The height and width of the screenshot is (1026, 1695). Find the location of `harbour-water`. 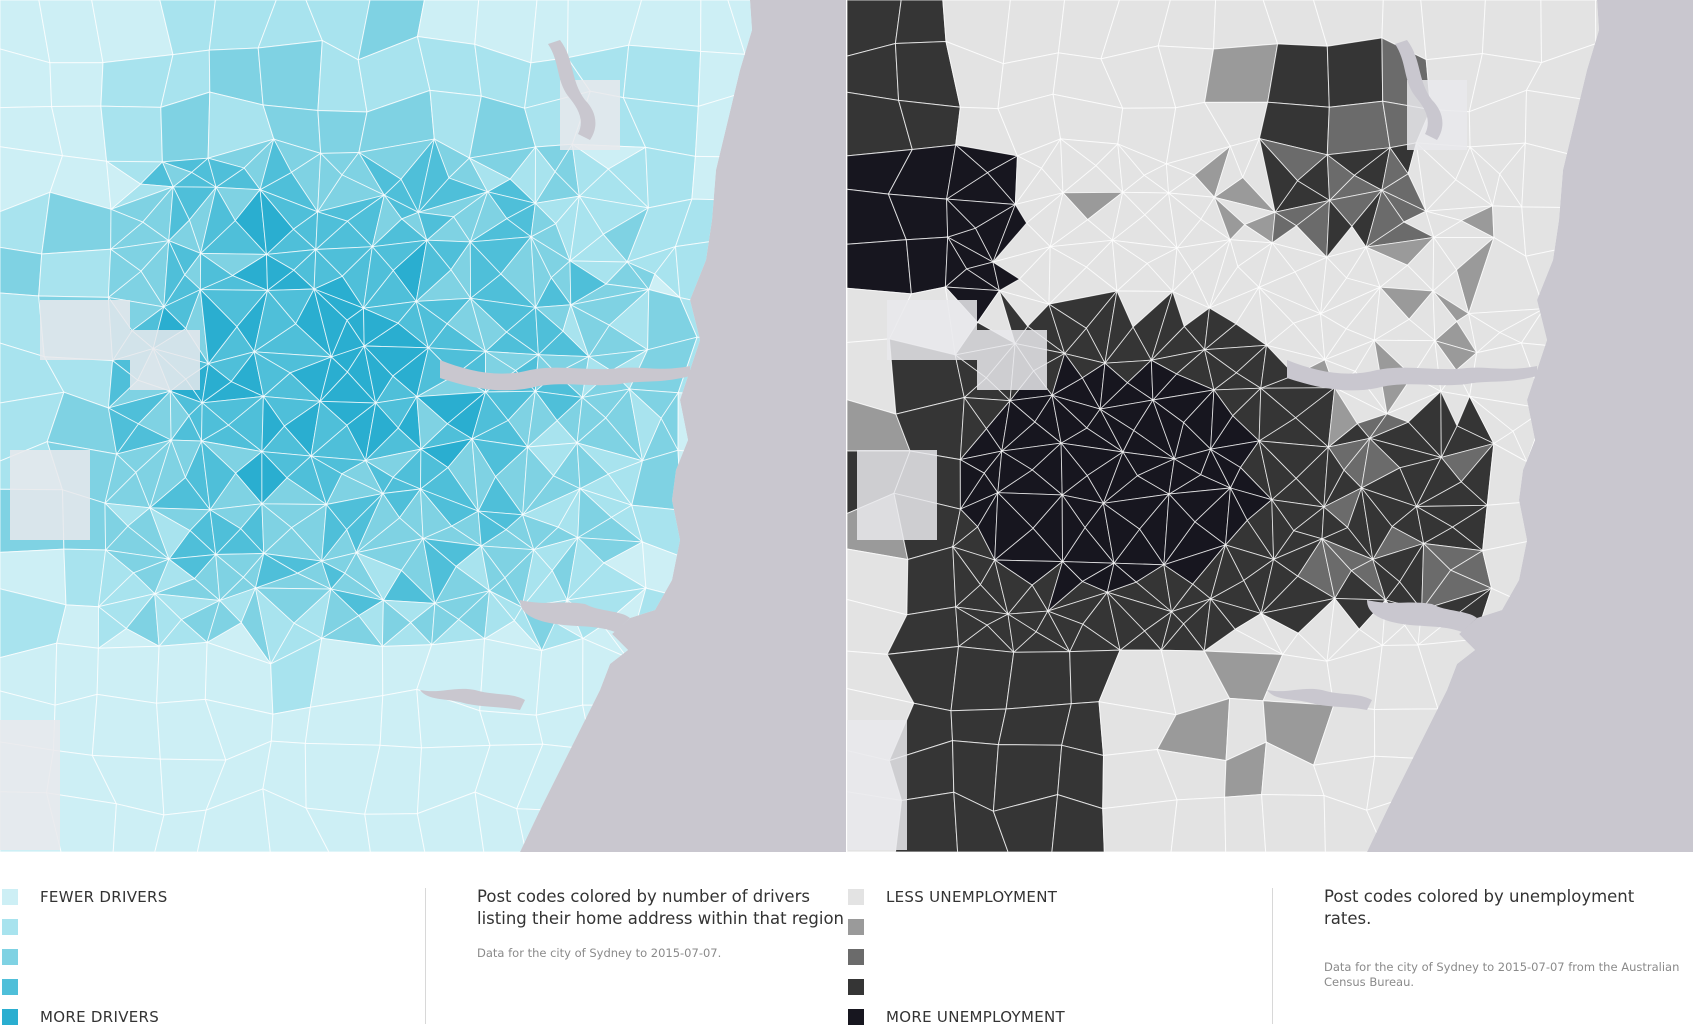

harbour-water is located at coordinates (1412, 375).